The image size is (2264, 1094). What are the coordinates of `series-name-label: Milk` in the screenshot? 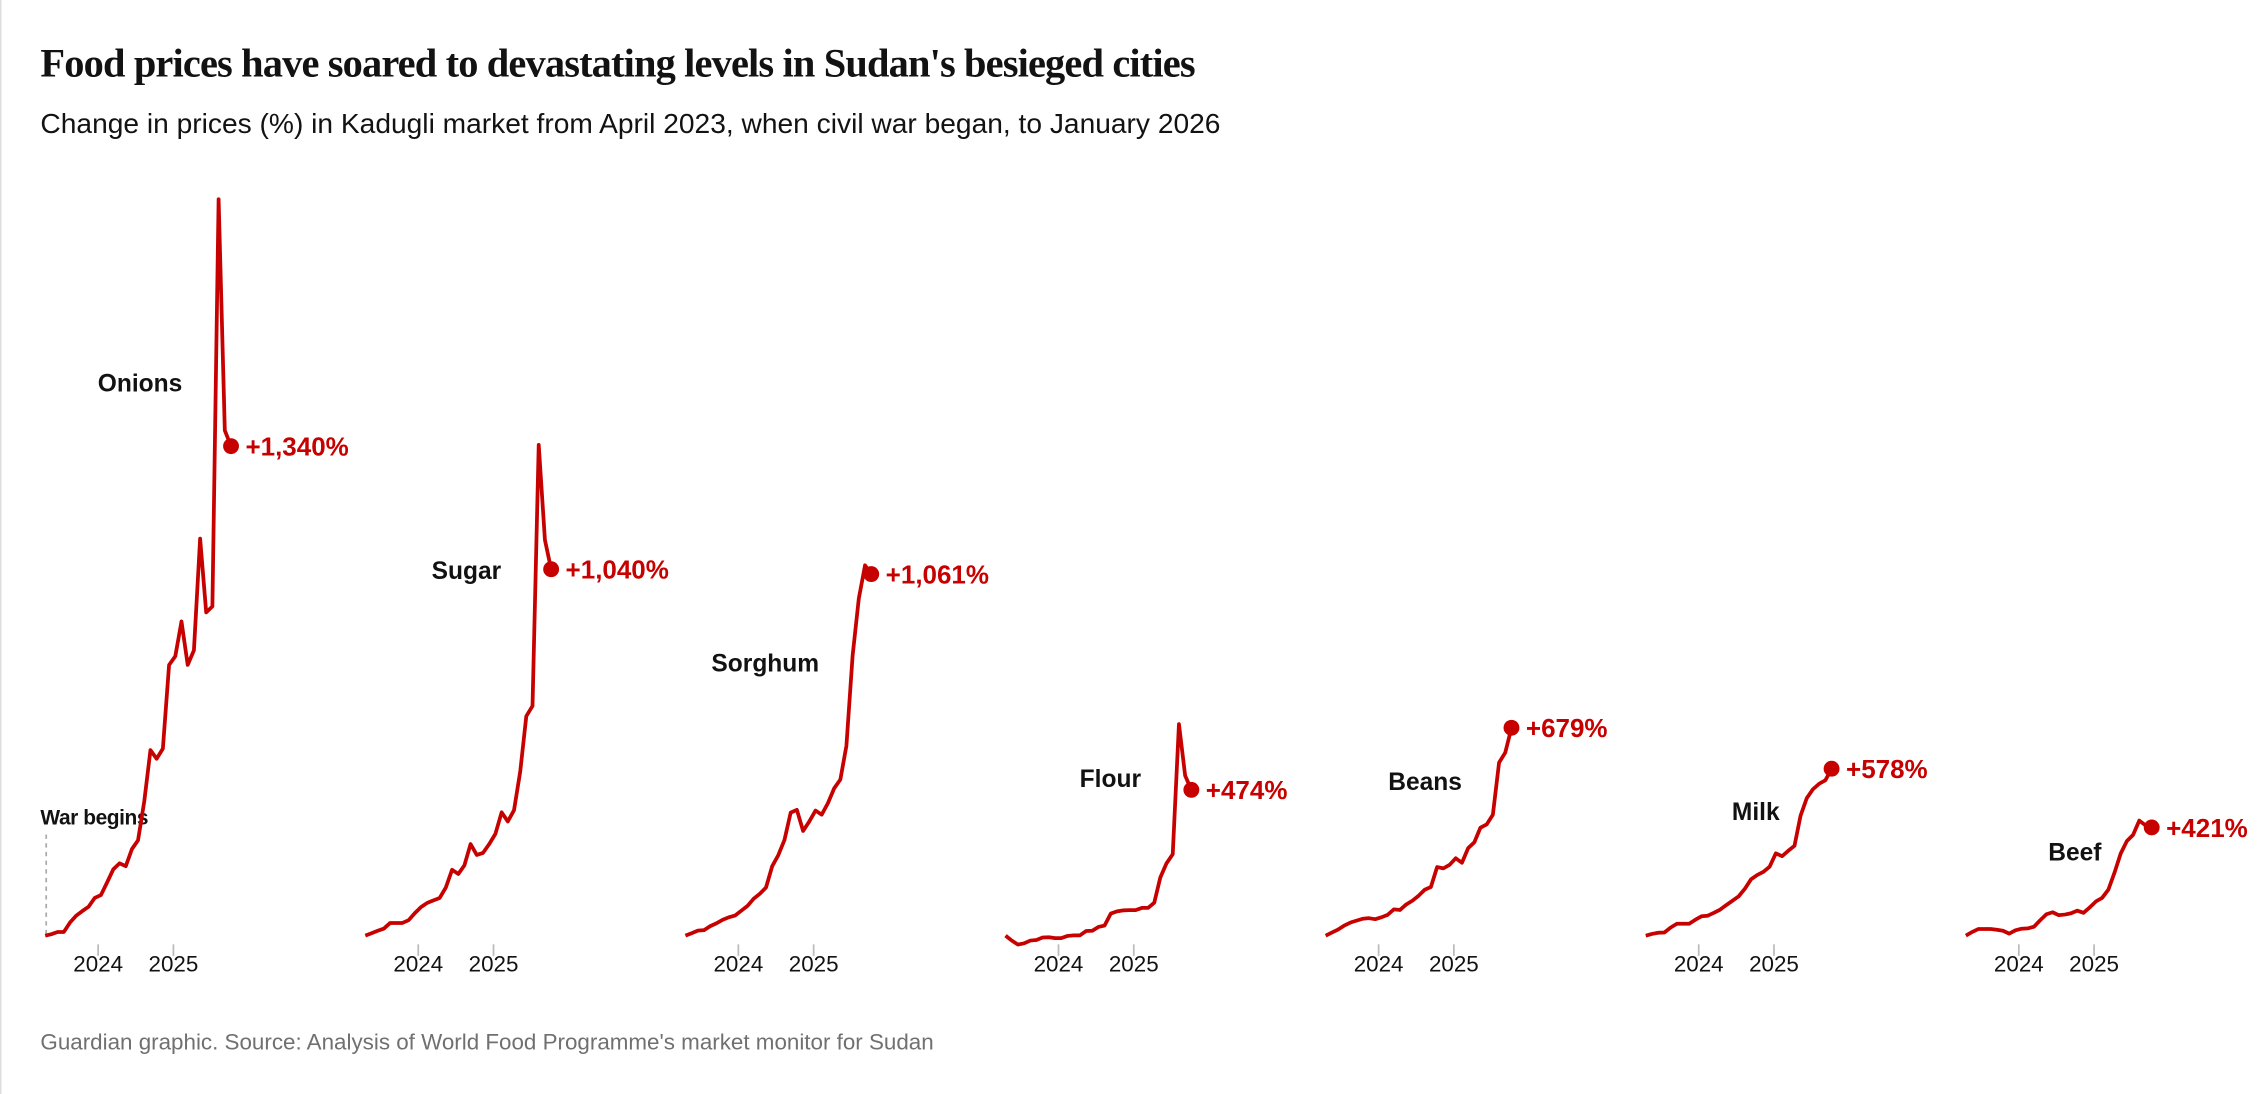 It's located at (1756, 812).